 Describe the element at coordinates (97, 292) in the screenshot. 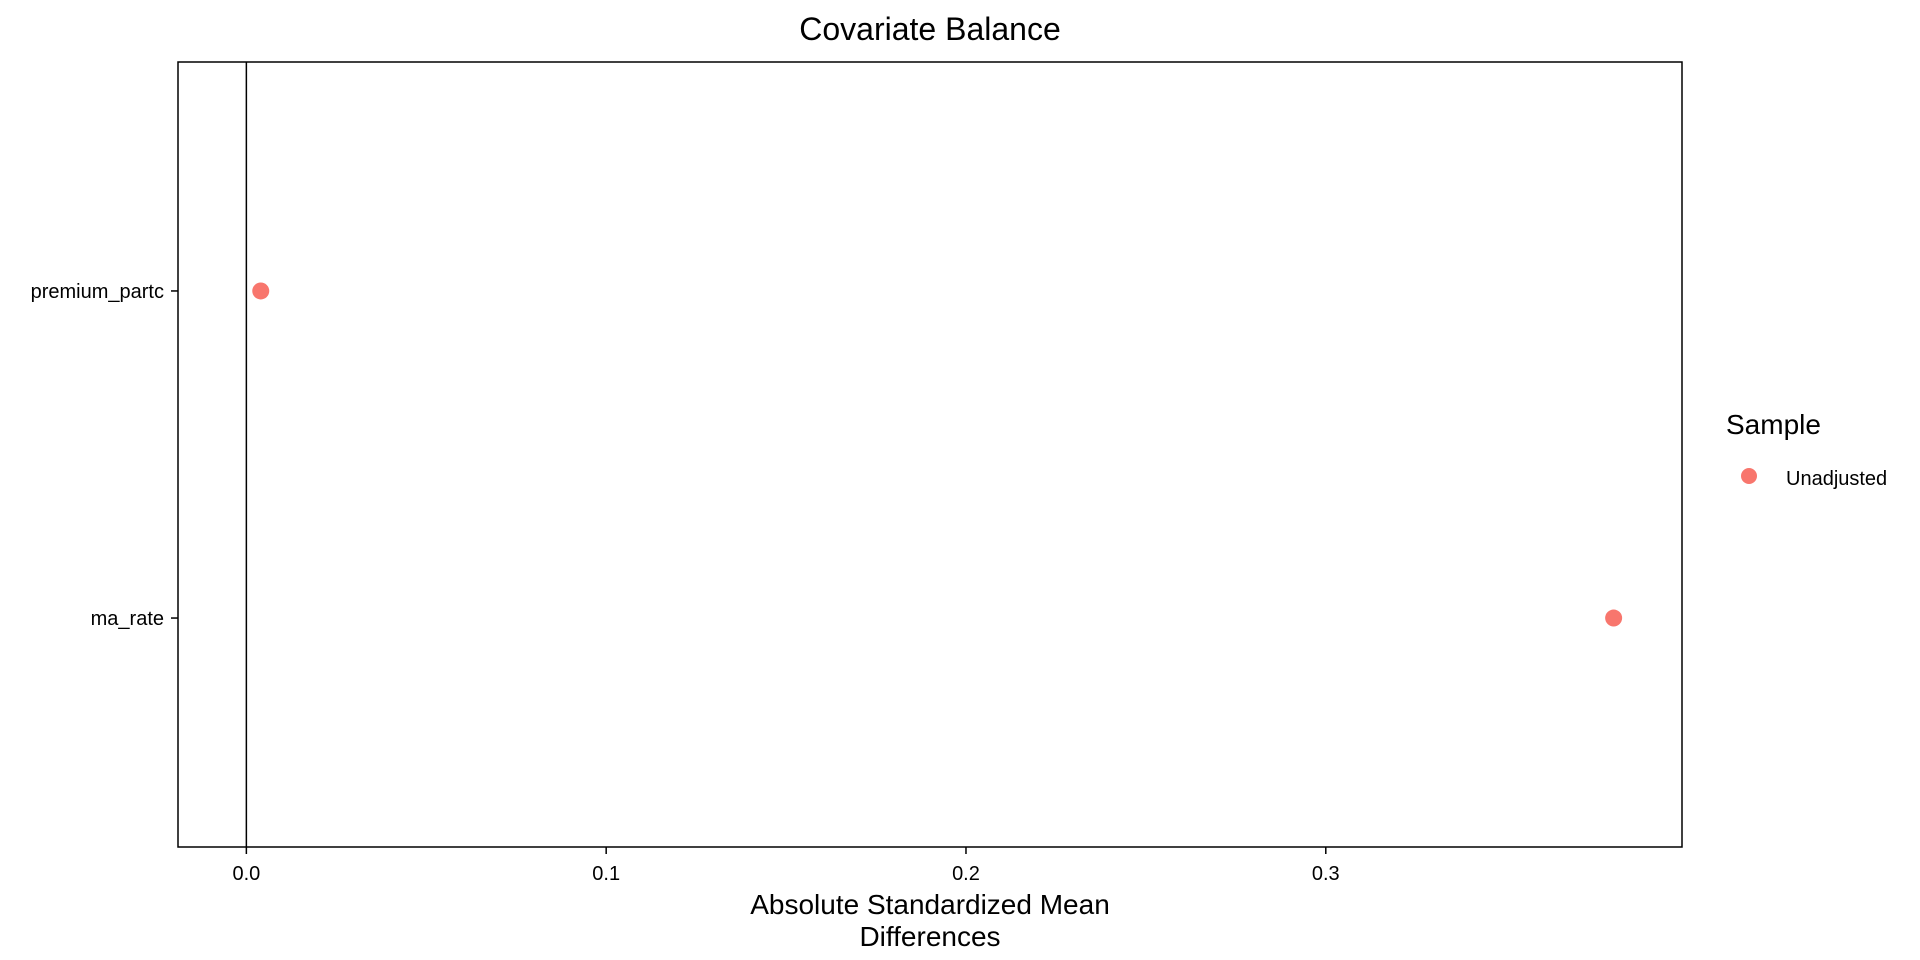

I see `y-tick-label: premium_partc` at that location.